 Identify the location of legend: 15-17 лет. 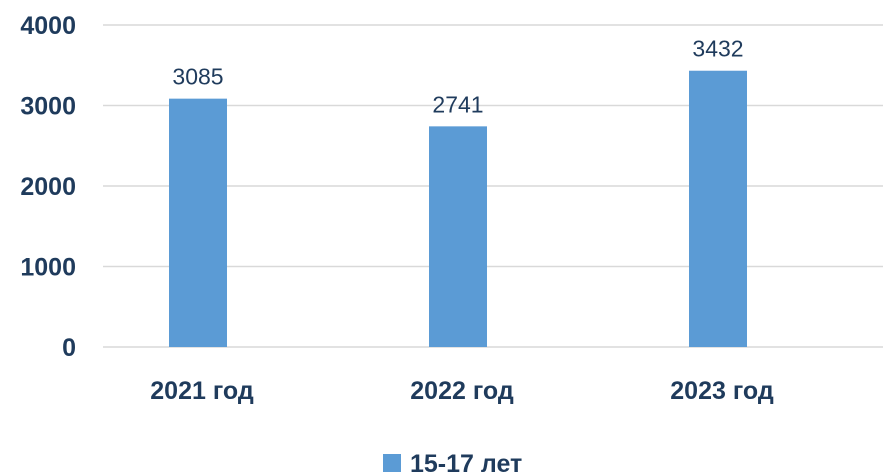
(452, 463).